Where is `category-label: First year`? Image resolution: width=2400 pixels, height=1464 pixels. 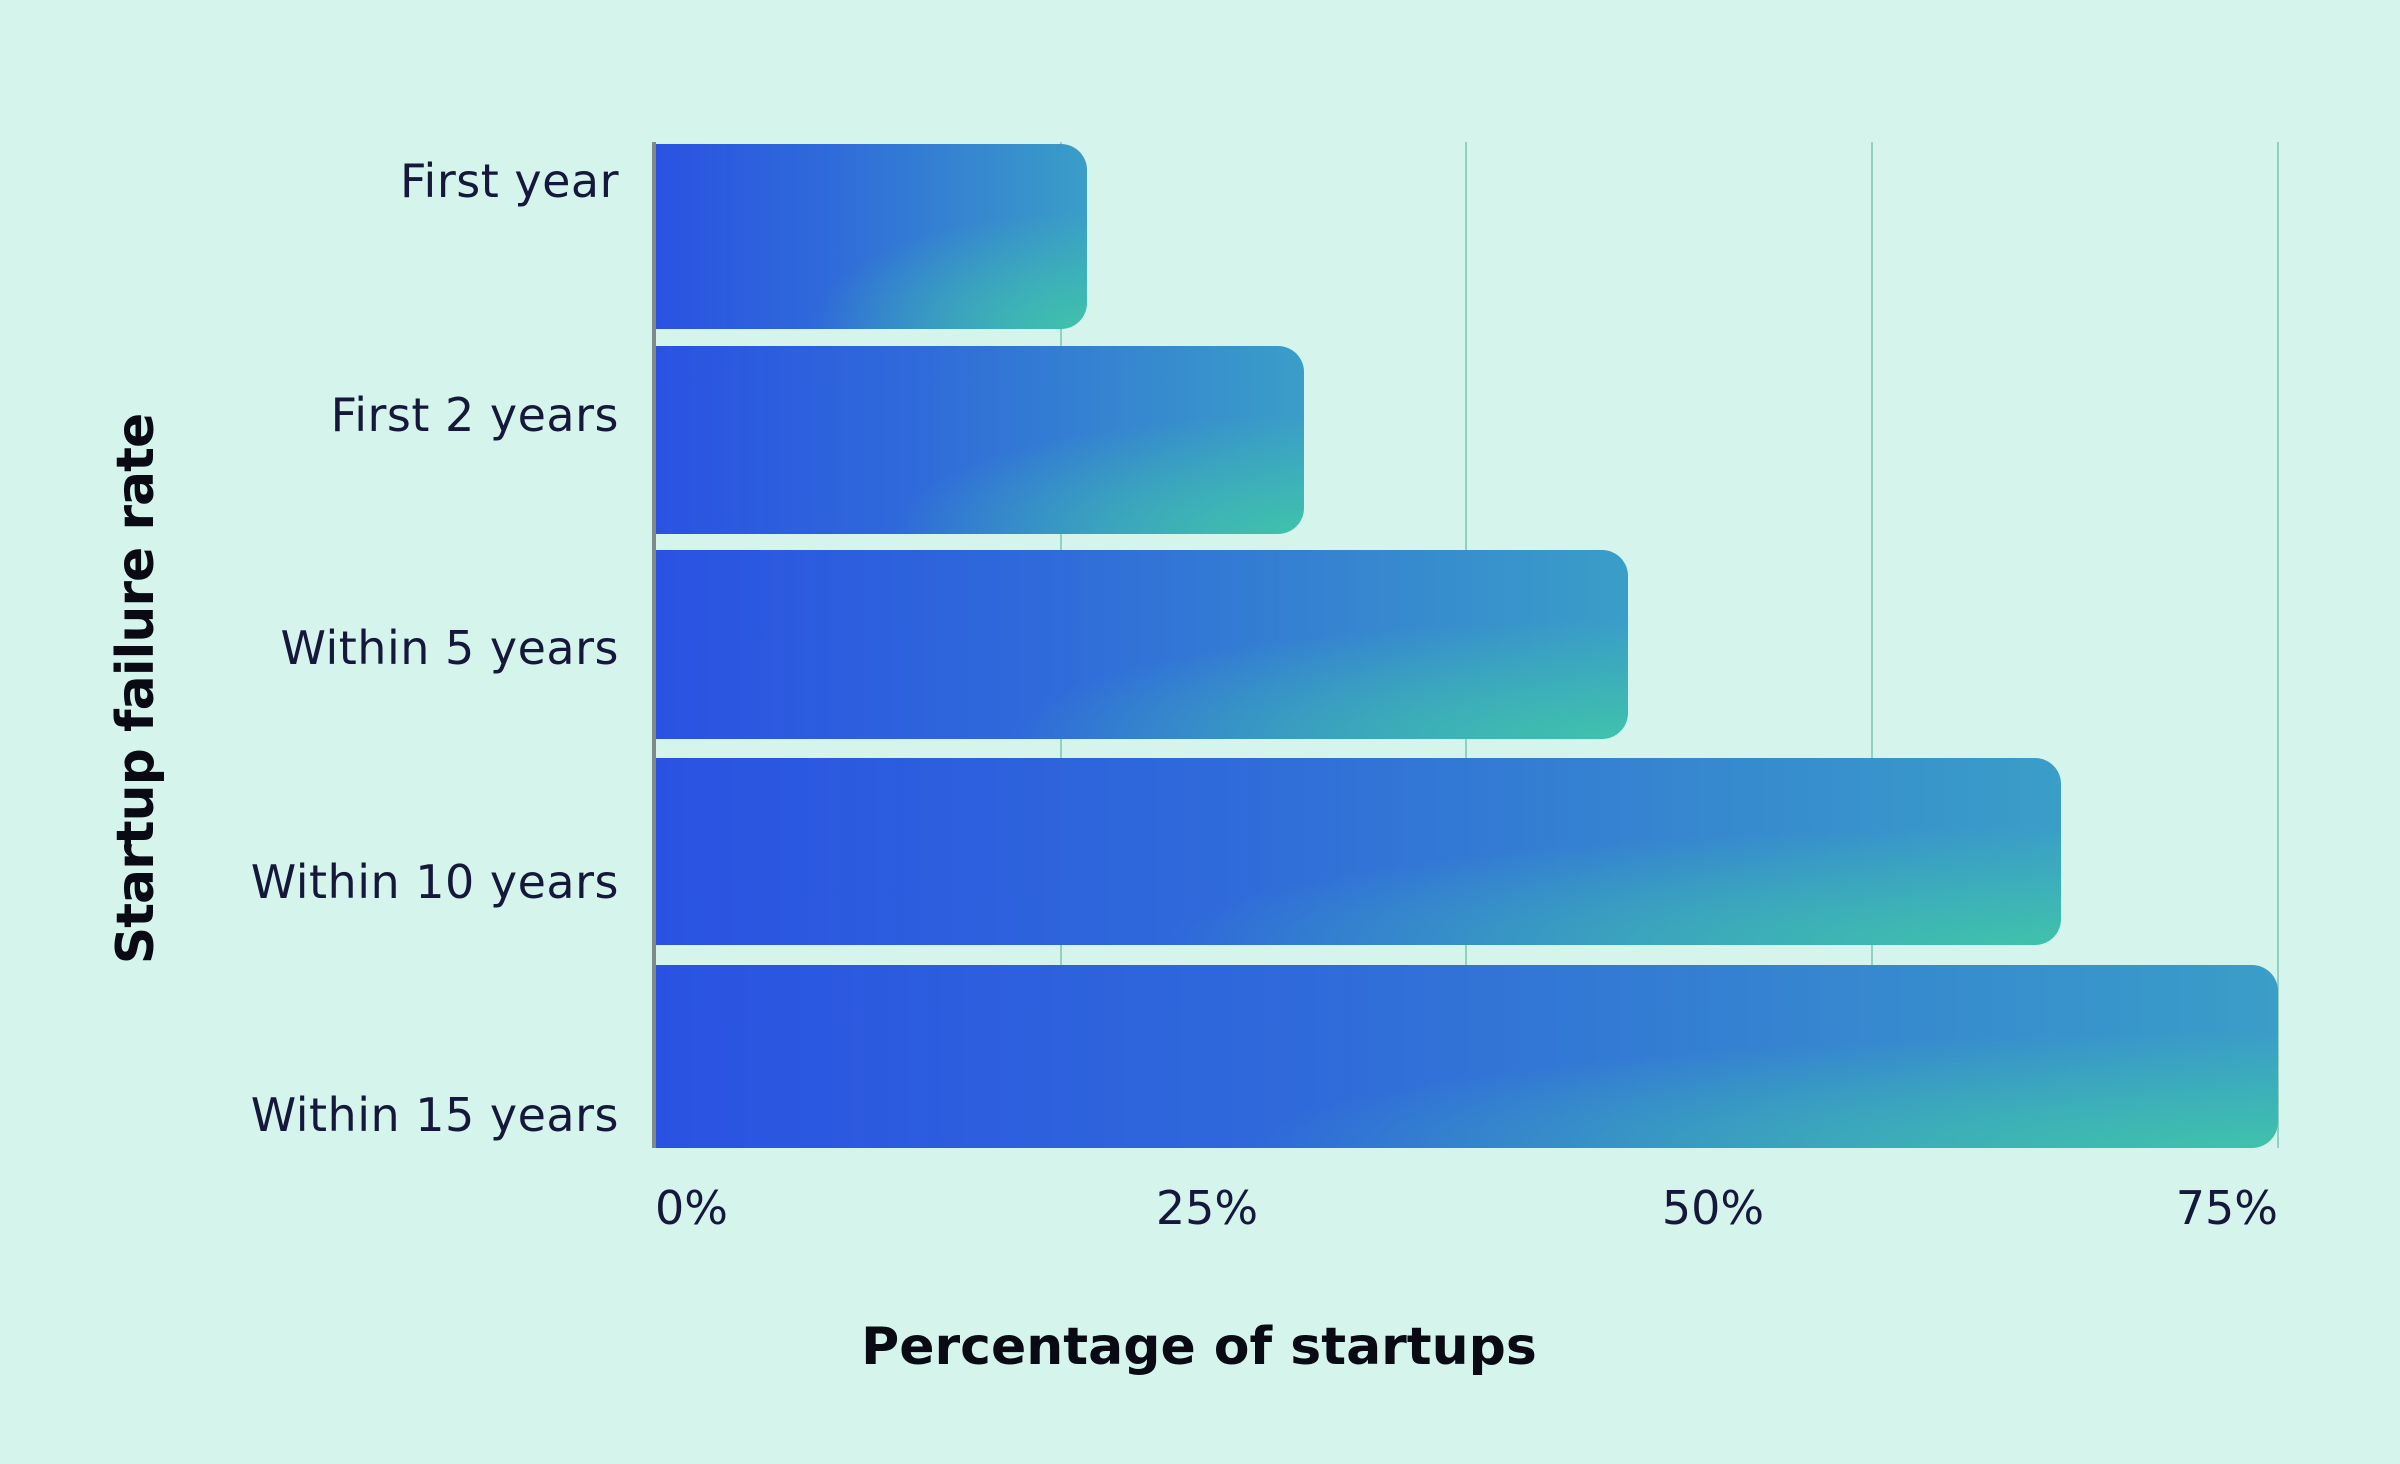 category-label: First year is located at coordinates (509, 181).